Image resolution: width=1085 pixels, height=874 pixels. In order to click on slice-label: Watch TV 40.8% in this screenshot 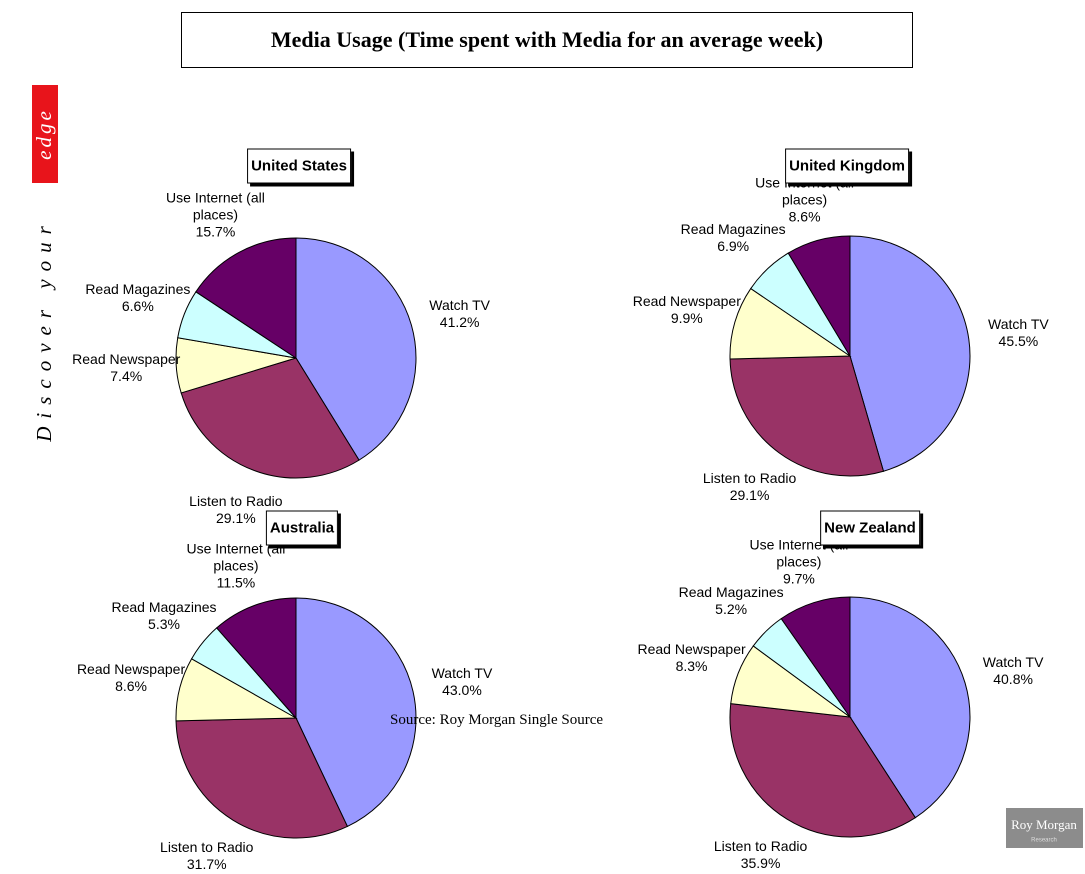, I will do `click(1013, 671)`.